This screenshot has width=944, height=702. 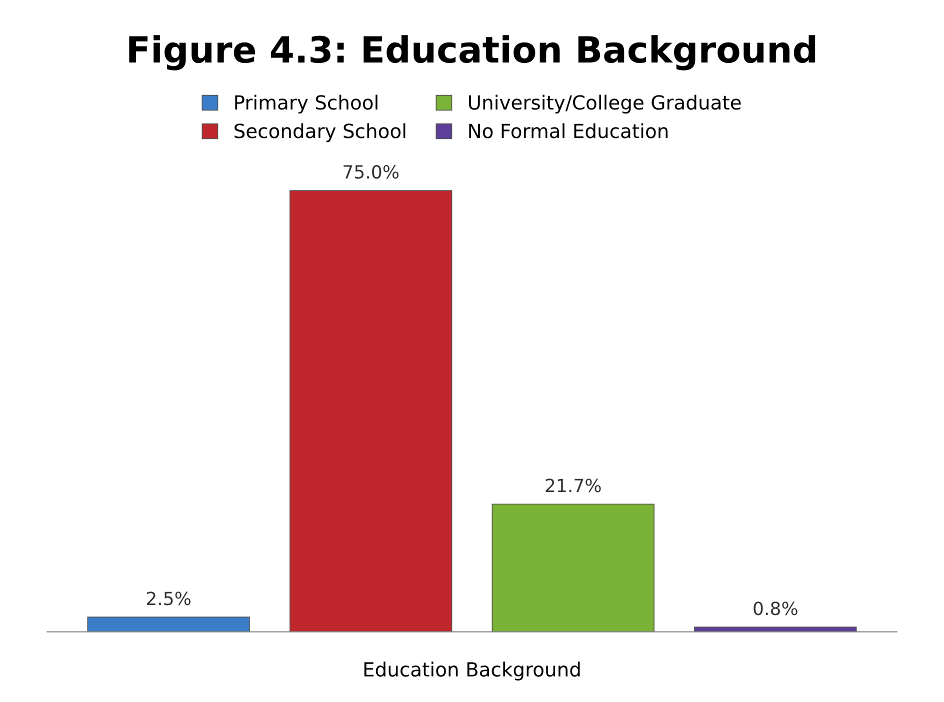 I want to click on chart-title: Figure 4.3: Education Background, so click(x=472, y=52).